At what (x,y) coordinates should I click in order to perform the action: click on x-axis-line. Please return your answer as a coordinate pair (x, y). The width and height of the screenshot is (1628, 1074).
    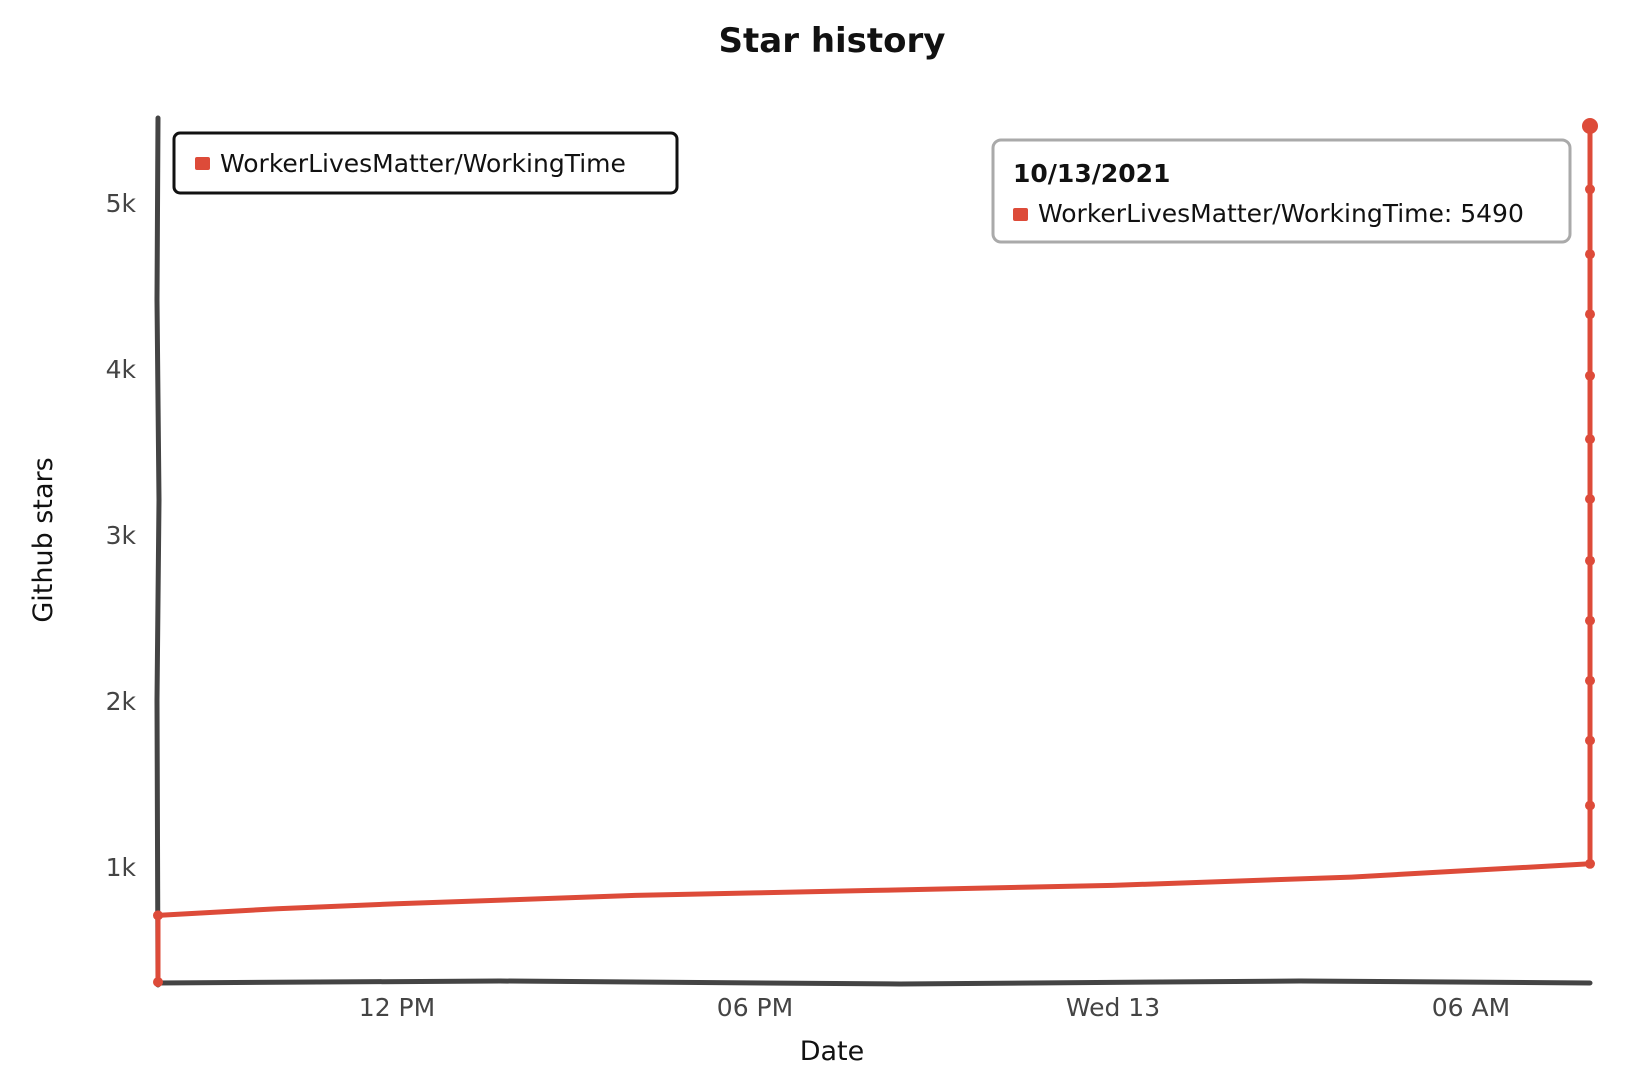
    Looking at the image, I should click on (873, 982).